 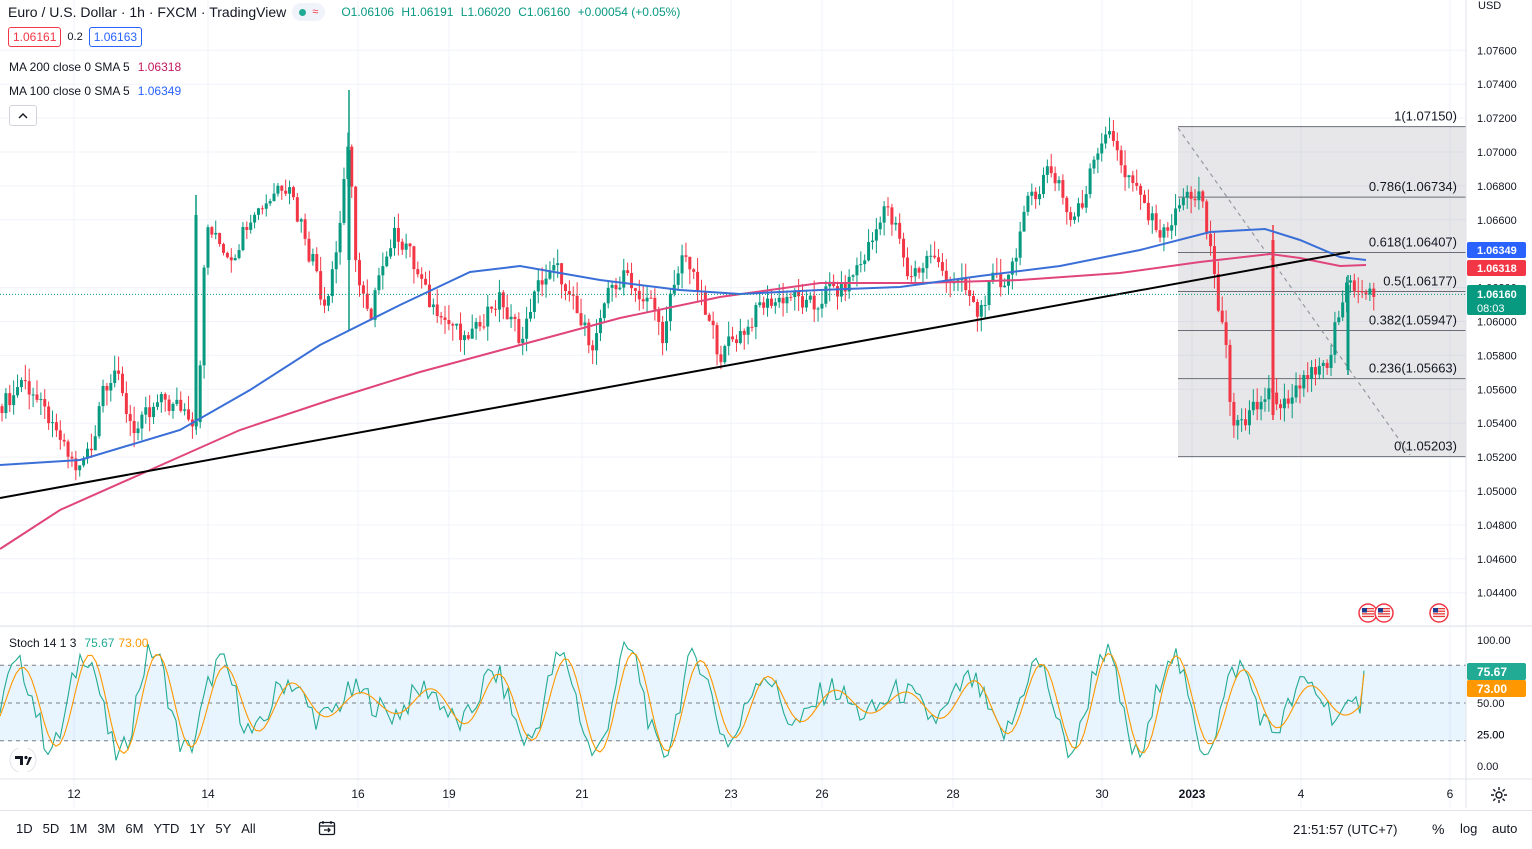 I want to click on date-range-icon, so click(x=327, y=828).